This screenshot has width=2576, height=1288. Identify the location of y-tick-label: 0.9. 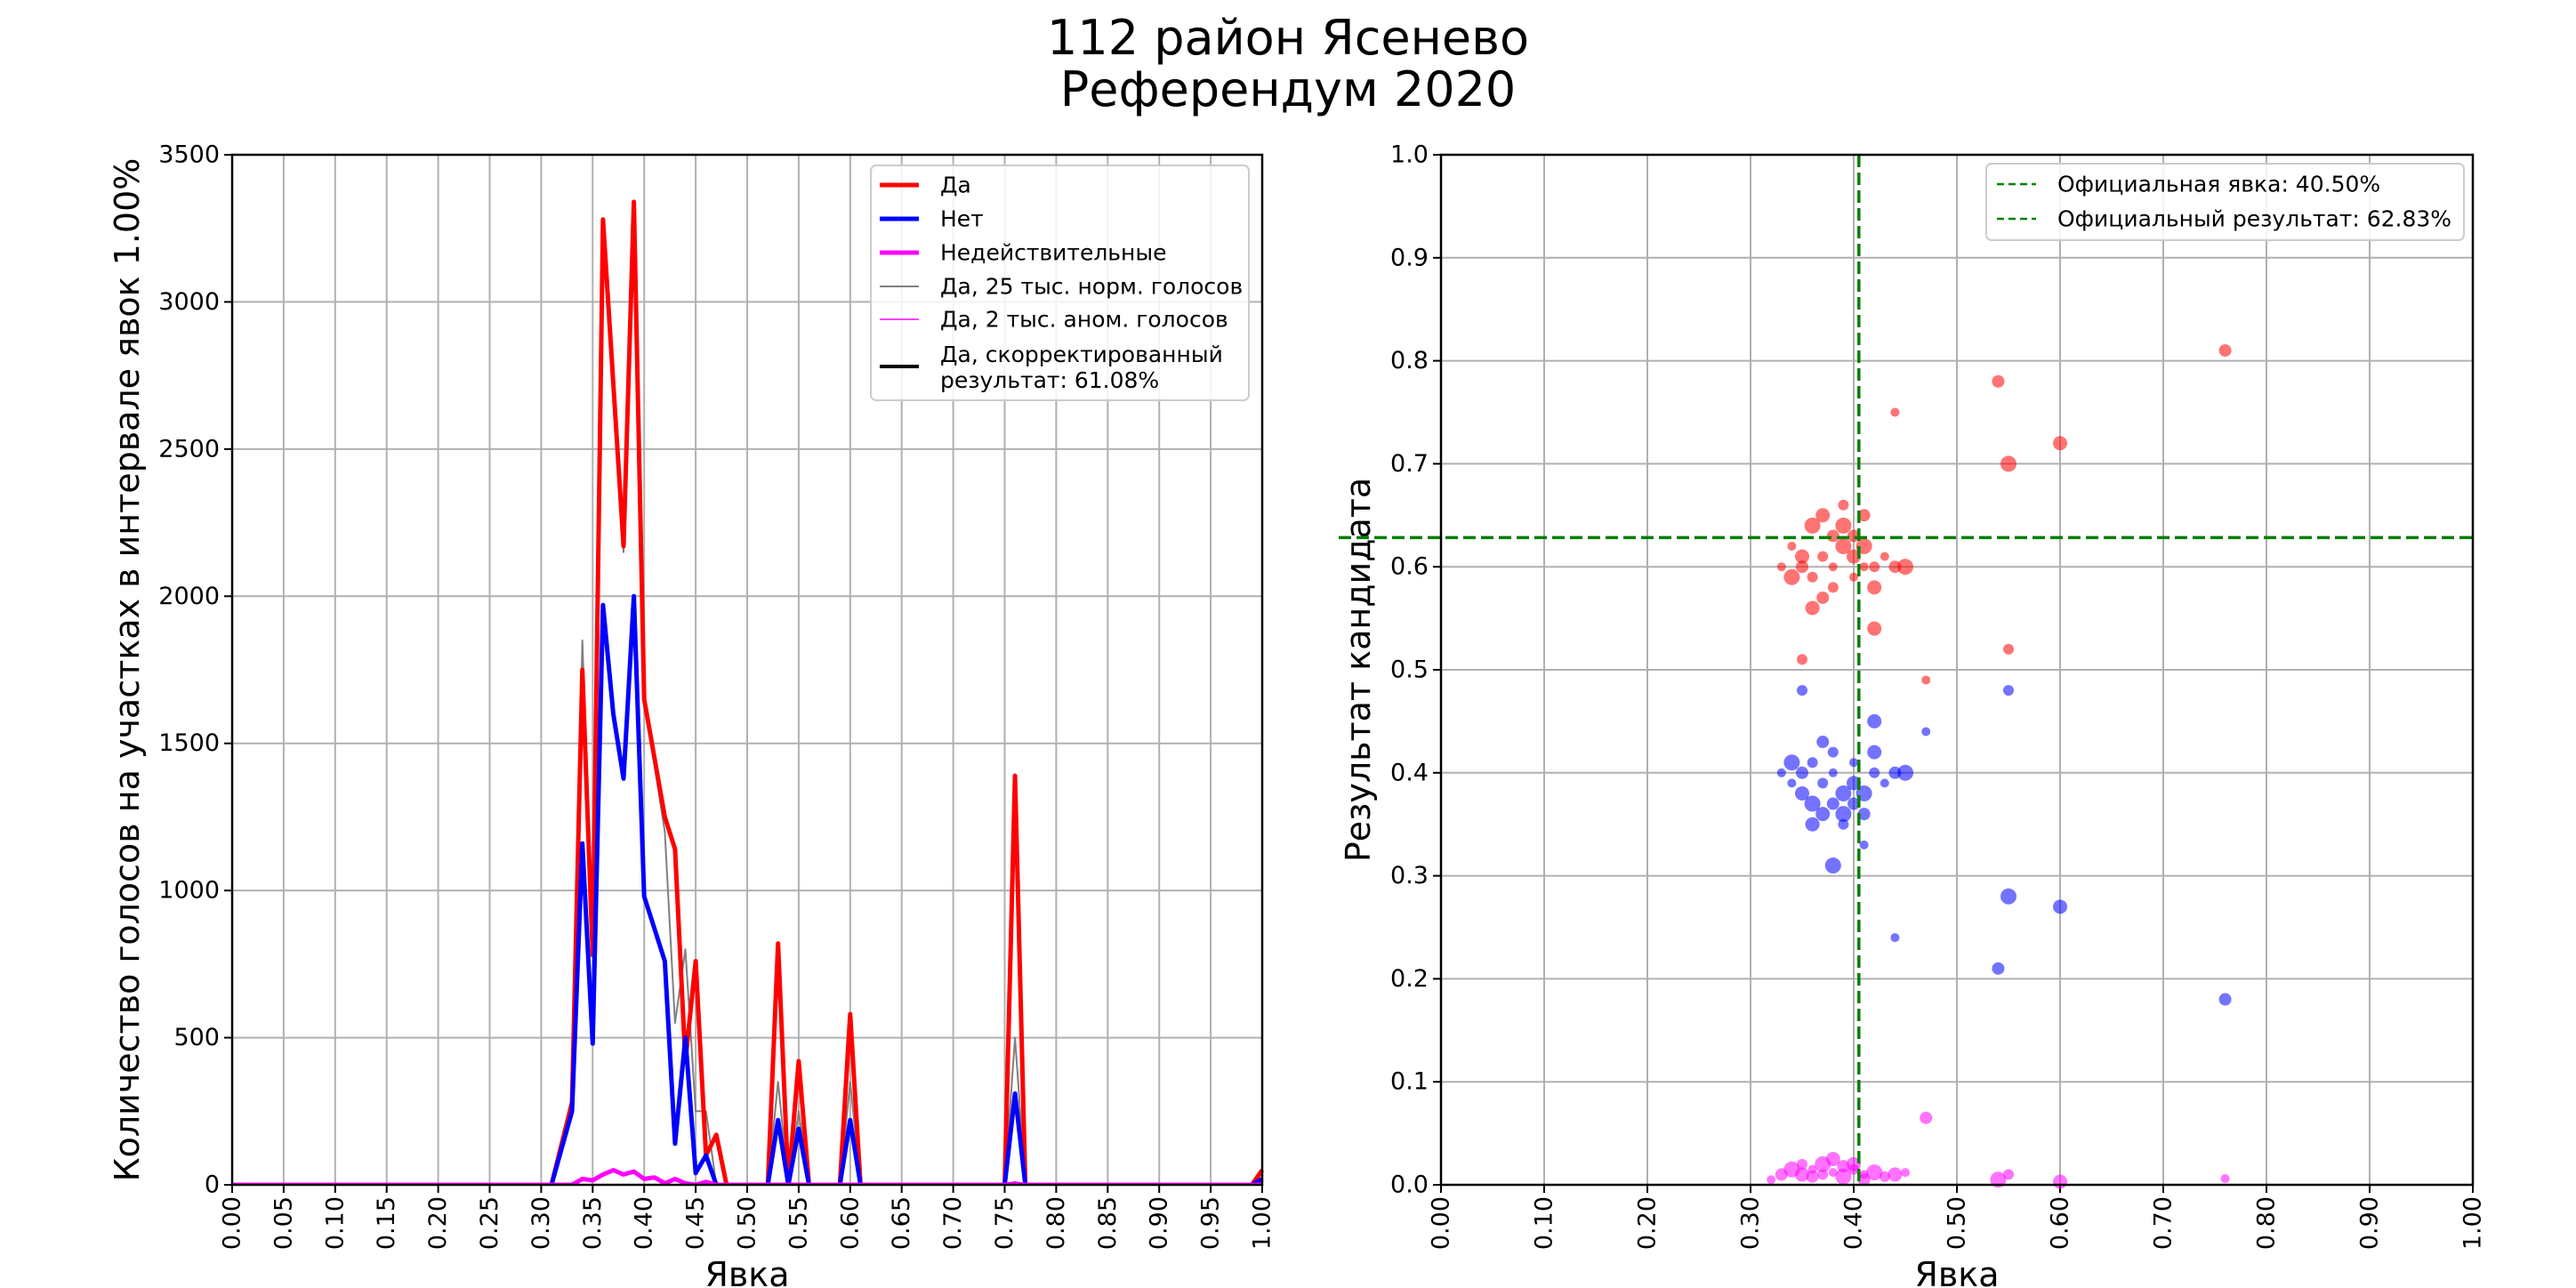
(1409, 257).